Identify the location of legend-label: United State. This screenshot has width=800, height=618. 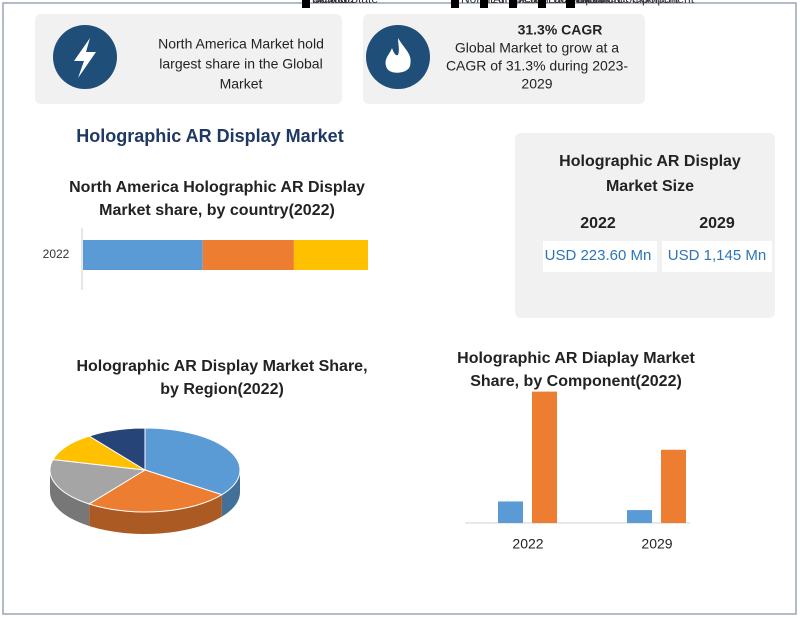
(345, 3).